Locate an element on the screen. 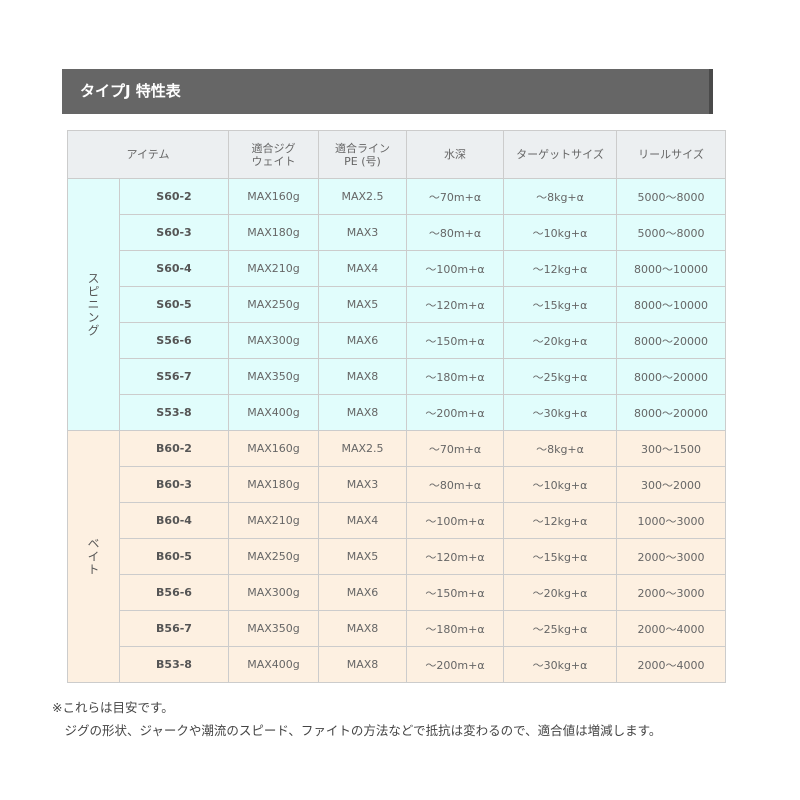 This screenshot has height=800, width=800. table-row: B56-7 MAX350g MAX8 ～180m+α ～25kg+α 2000～4000 is located at coordinates (397, 628).